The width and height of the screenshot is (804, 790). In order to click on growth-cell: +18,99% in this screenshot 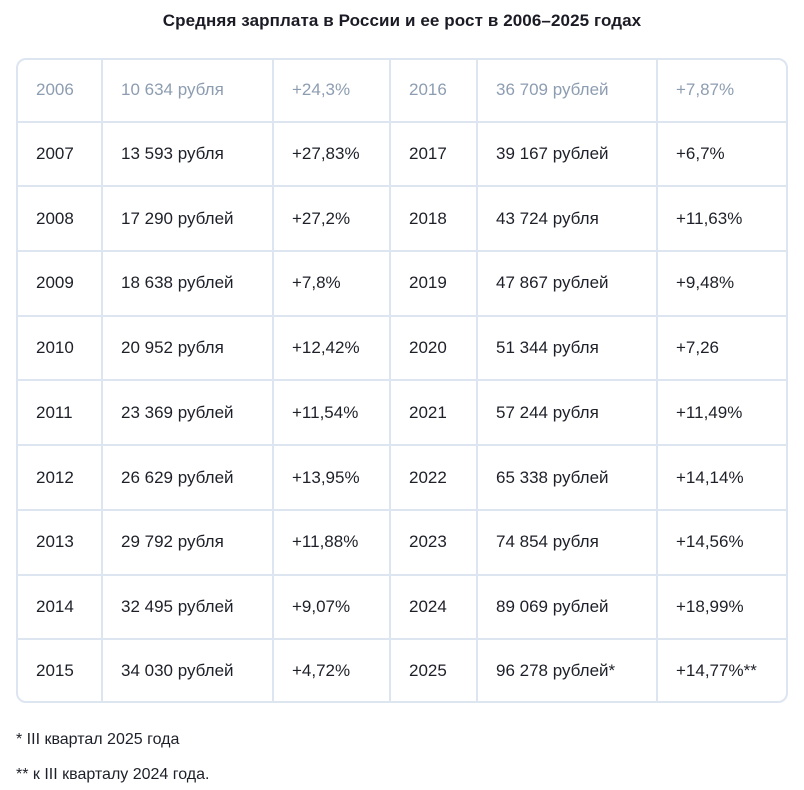, I will do `click(721, 607)`.